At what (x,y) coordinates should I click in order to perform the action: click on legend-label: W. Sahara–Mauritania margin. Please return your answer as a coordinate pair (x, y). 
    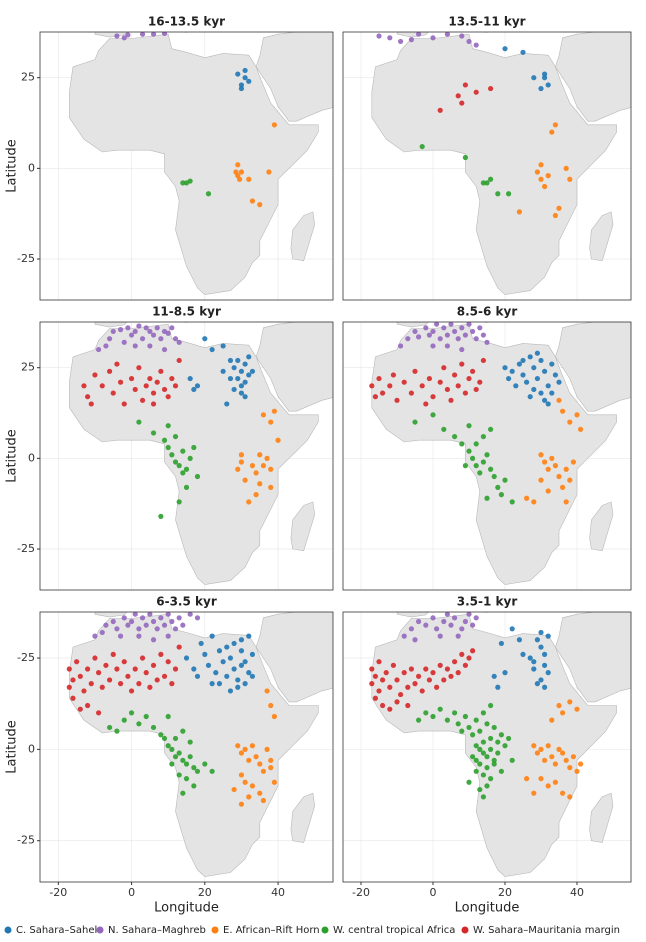
    Looking at the image, I should click on (546, 930).